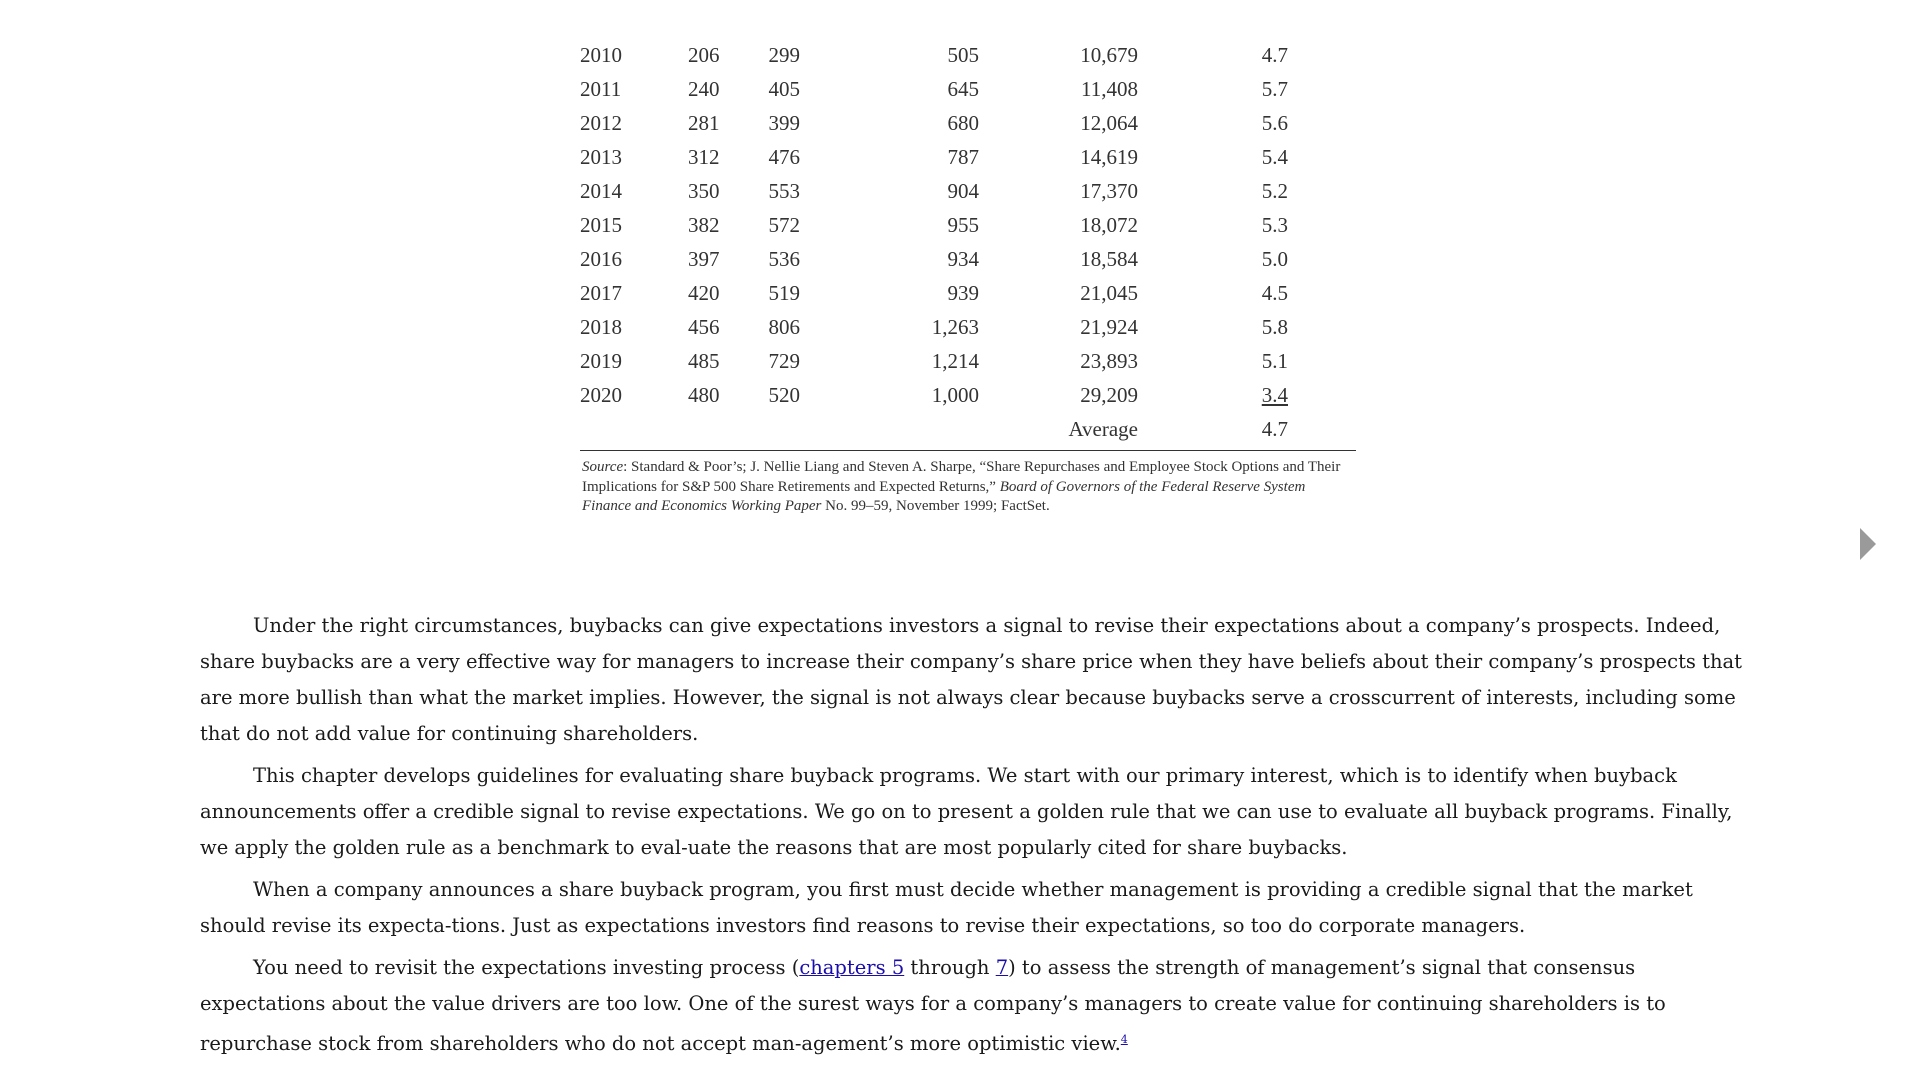 Image resolution: width=1920 pixels, height=1080 pixels. Describe the element at coordinates (784, 258) in the screenshot. I see `table-cell: 536` at that location.